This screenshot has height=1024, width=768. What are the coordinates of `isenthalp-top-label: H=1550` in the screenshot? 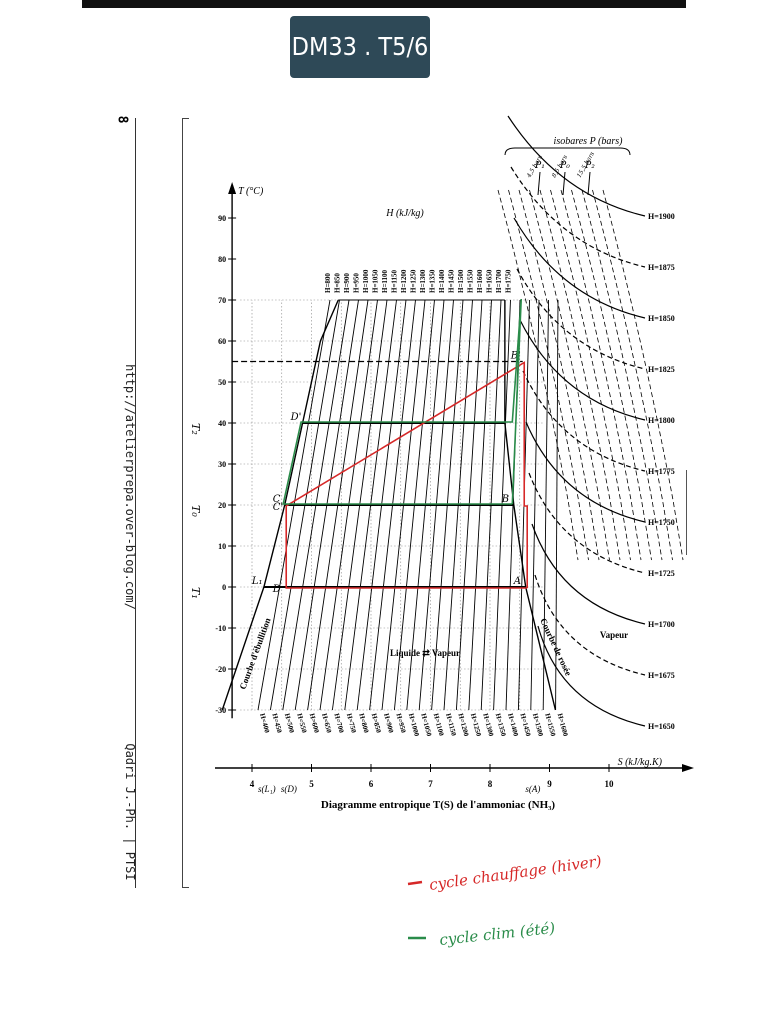 It's located at (471, 281).